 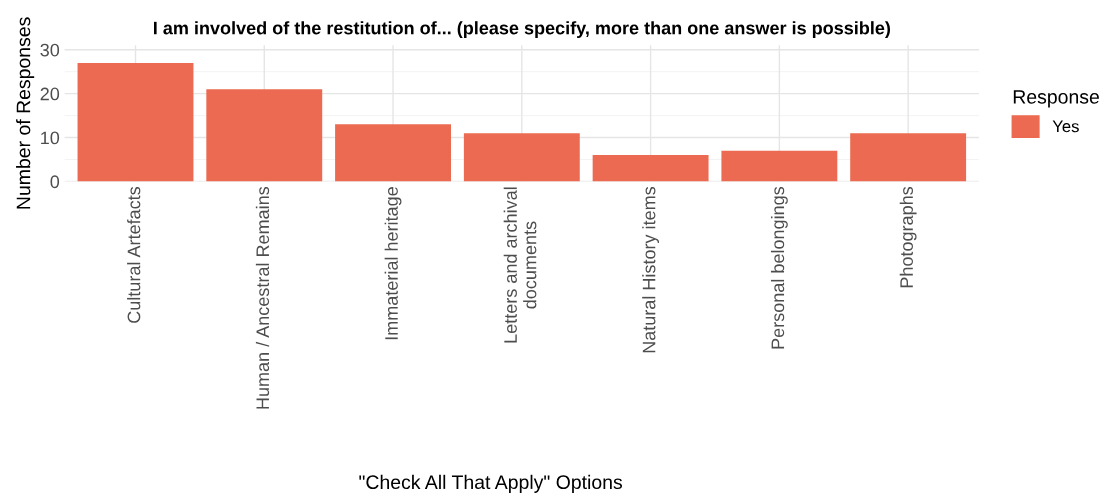 What do you see at coordinates (25, 113) in the screenshot?
I see `y-axis-title: Number of Responses` at bounding box center [25, 113].